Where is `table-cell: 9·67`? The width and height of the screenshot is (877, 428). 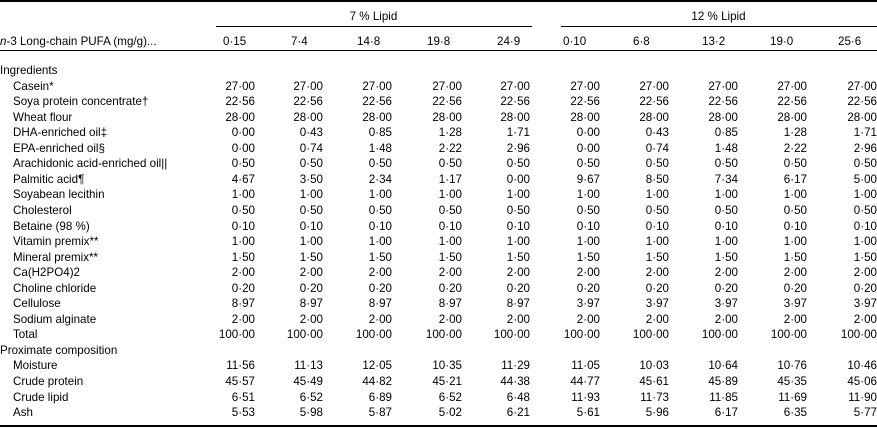 table-cell: 9·67 is located at coordinates (588, 179).